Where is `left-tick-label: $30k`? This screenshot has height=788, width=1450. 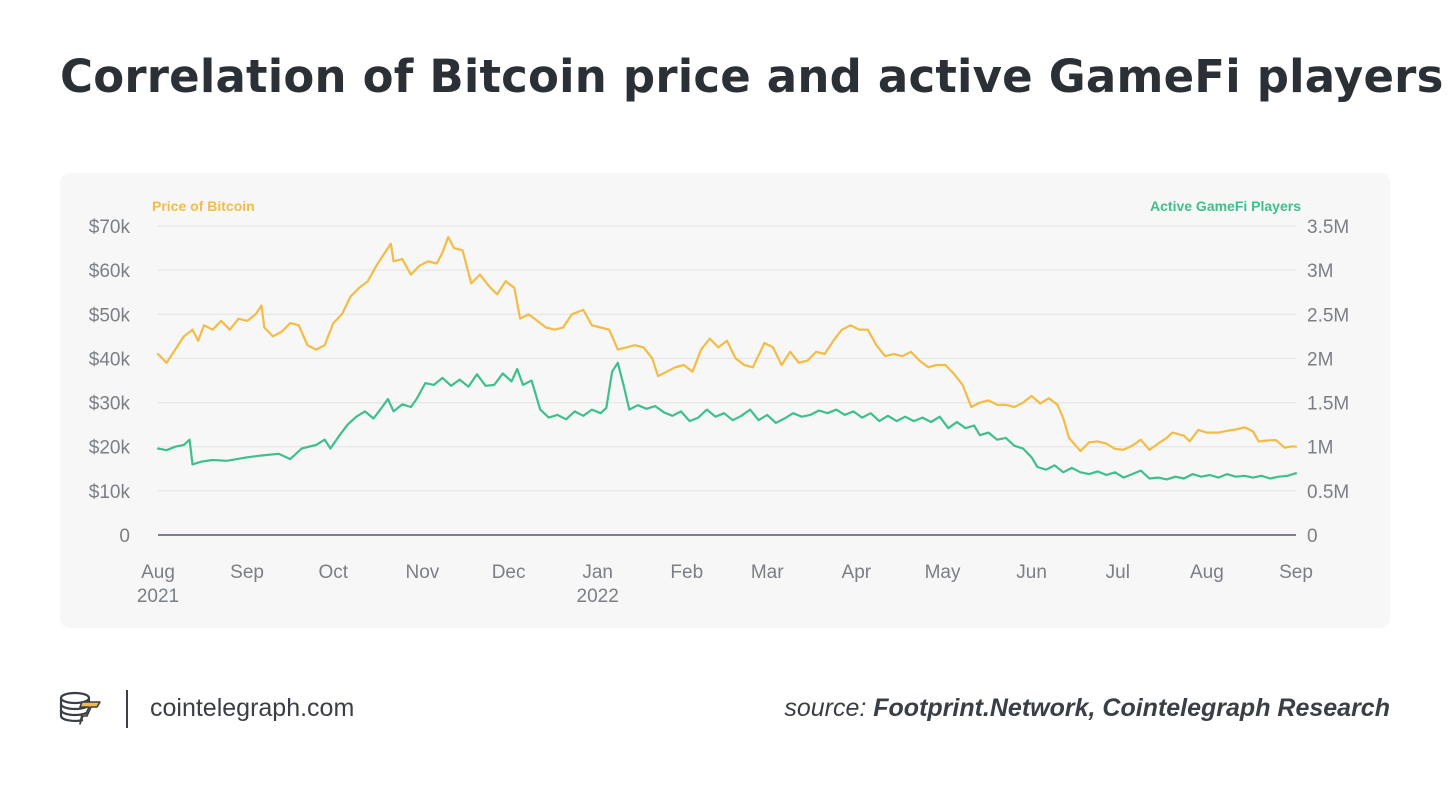 left-tick-label: $30k is located at coordinates (110, 404).